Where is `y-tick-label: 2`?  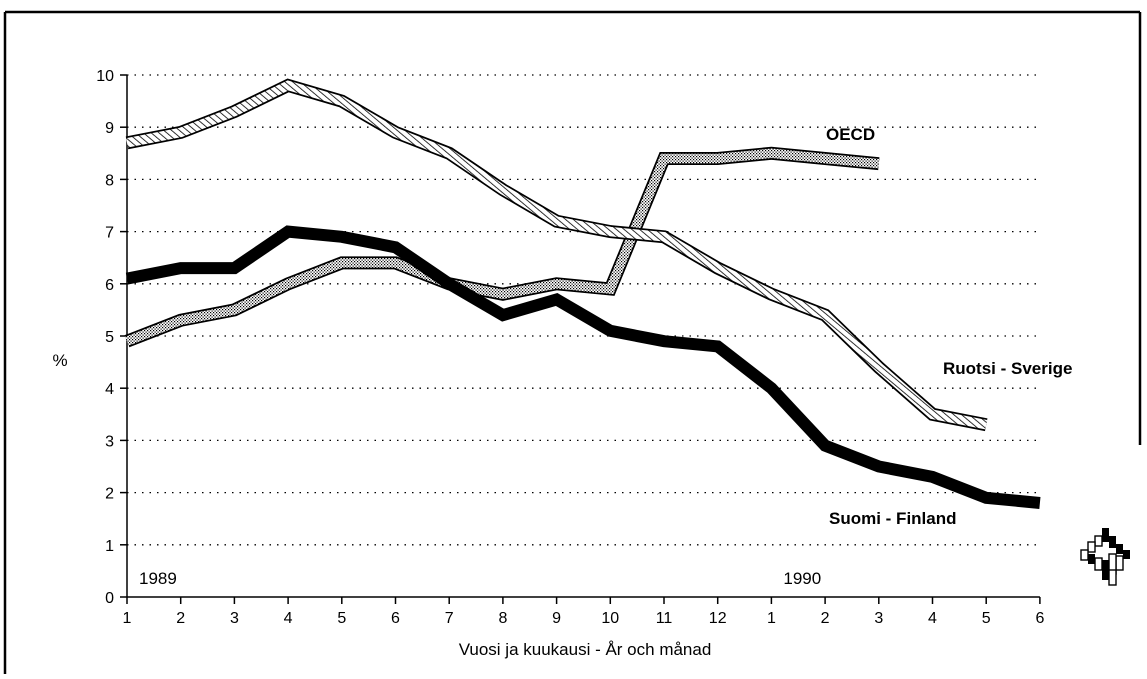 y-tick-label: 2 is located at coordinates (109, 494).